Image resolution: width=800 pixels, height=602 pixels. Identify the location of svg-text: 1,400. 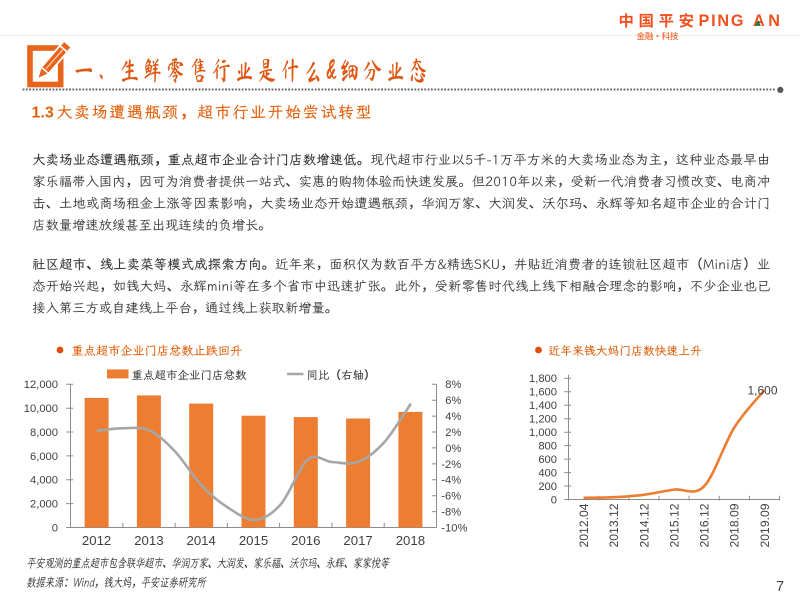
(543, 406).